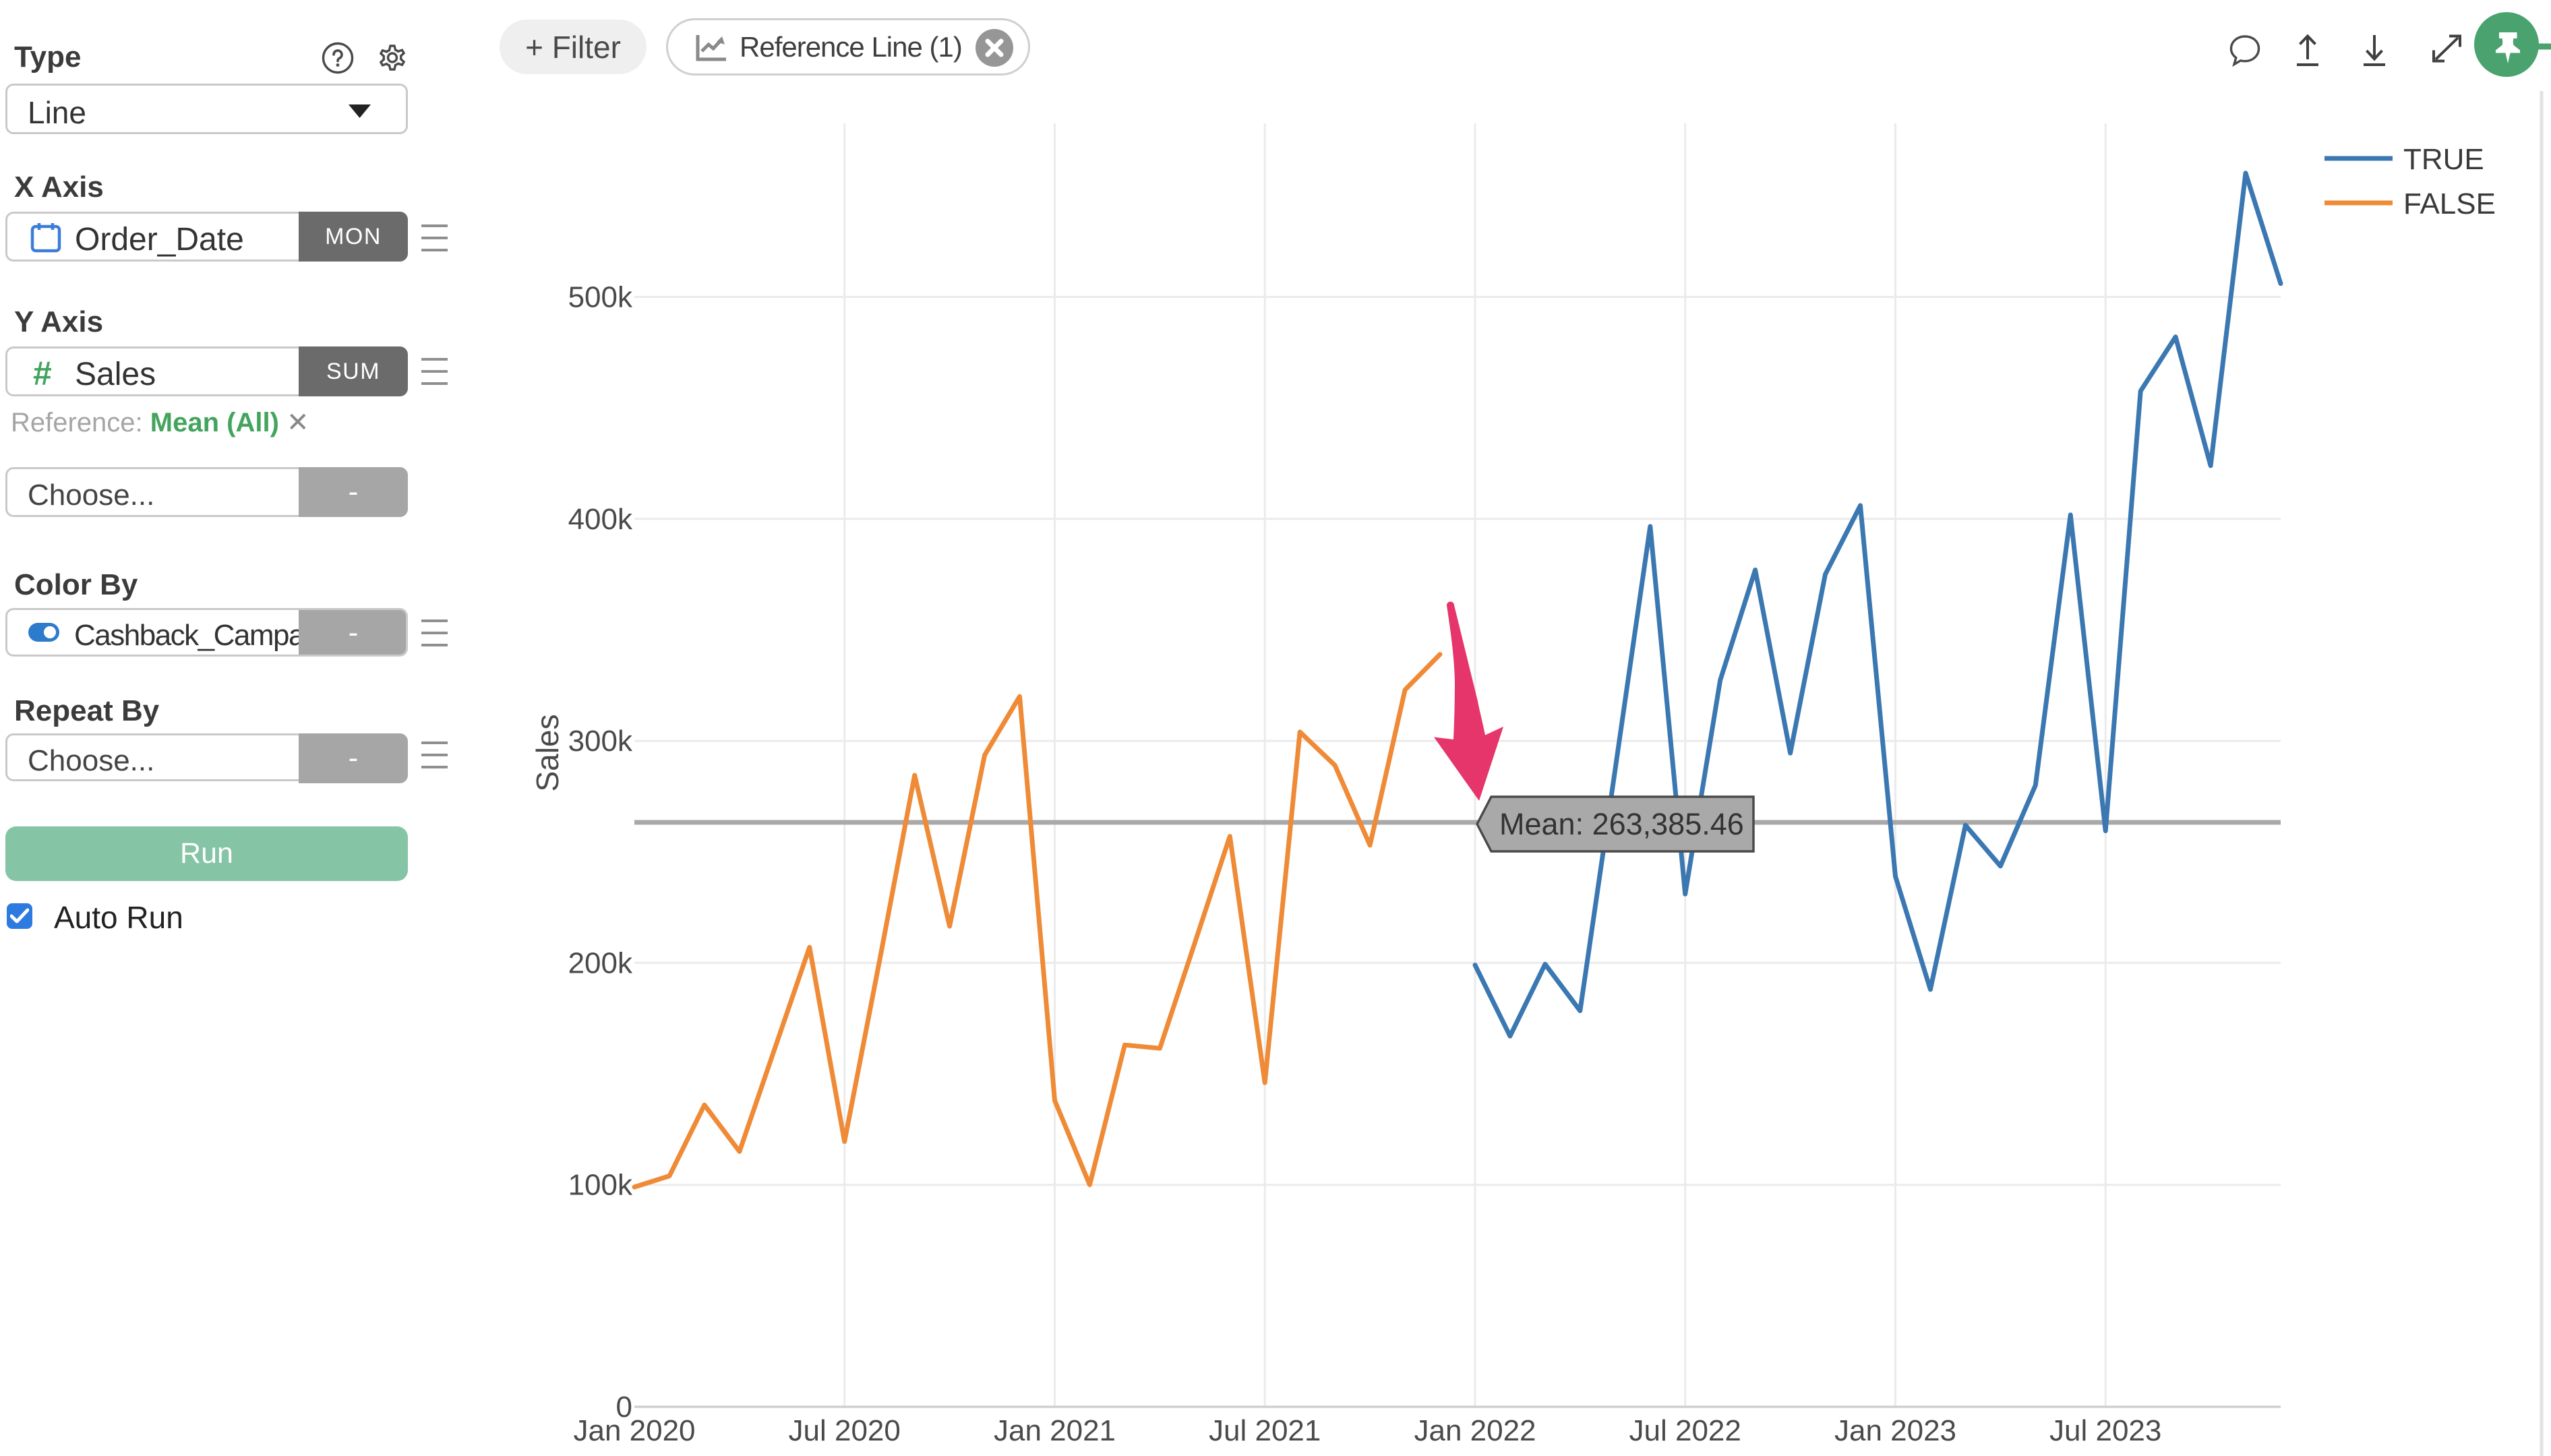 This screenshot has width=2551, height=1456. What do you see at coordinates (624, 1407) in the screenshot?
I see `svg-text: 0` at bounding box center [624, 1407].